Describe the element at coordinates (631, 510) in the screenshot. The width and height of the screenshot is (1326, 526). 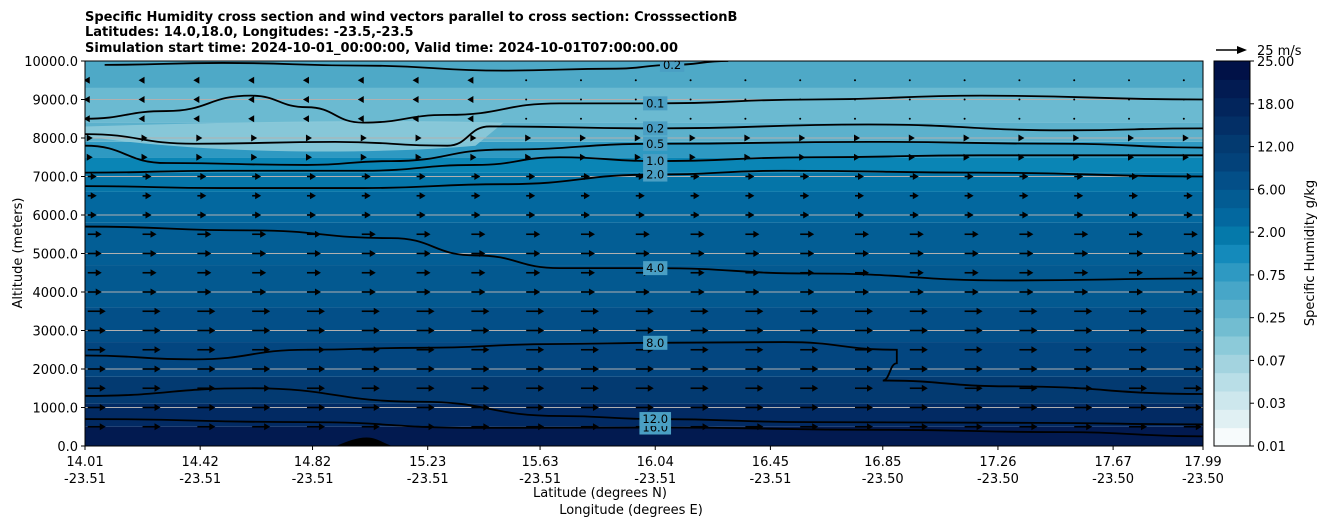
I see `x-axis-label-longitude: Longitude (degrees E)` at that location.